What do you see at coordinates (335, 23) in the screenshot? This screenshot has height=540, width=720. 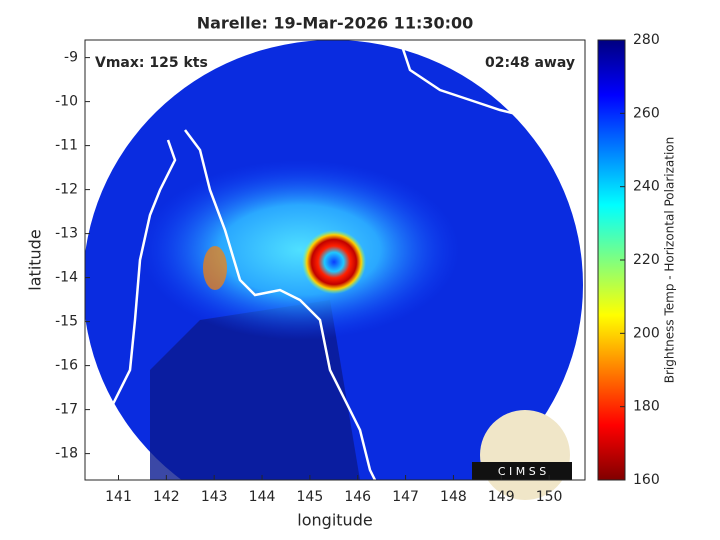 I see `chart-title: Narelle: 19-Mar-2026 11:30:00` at bounding box center [335, 23].